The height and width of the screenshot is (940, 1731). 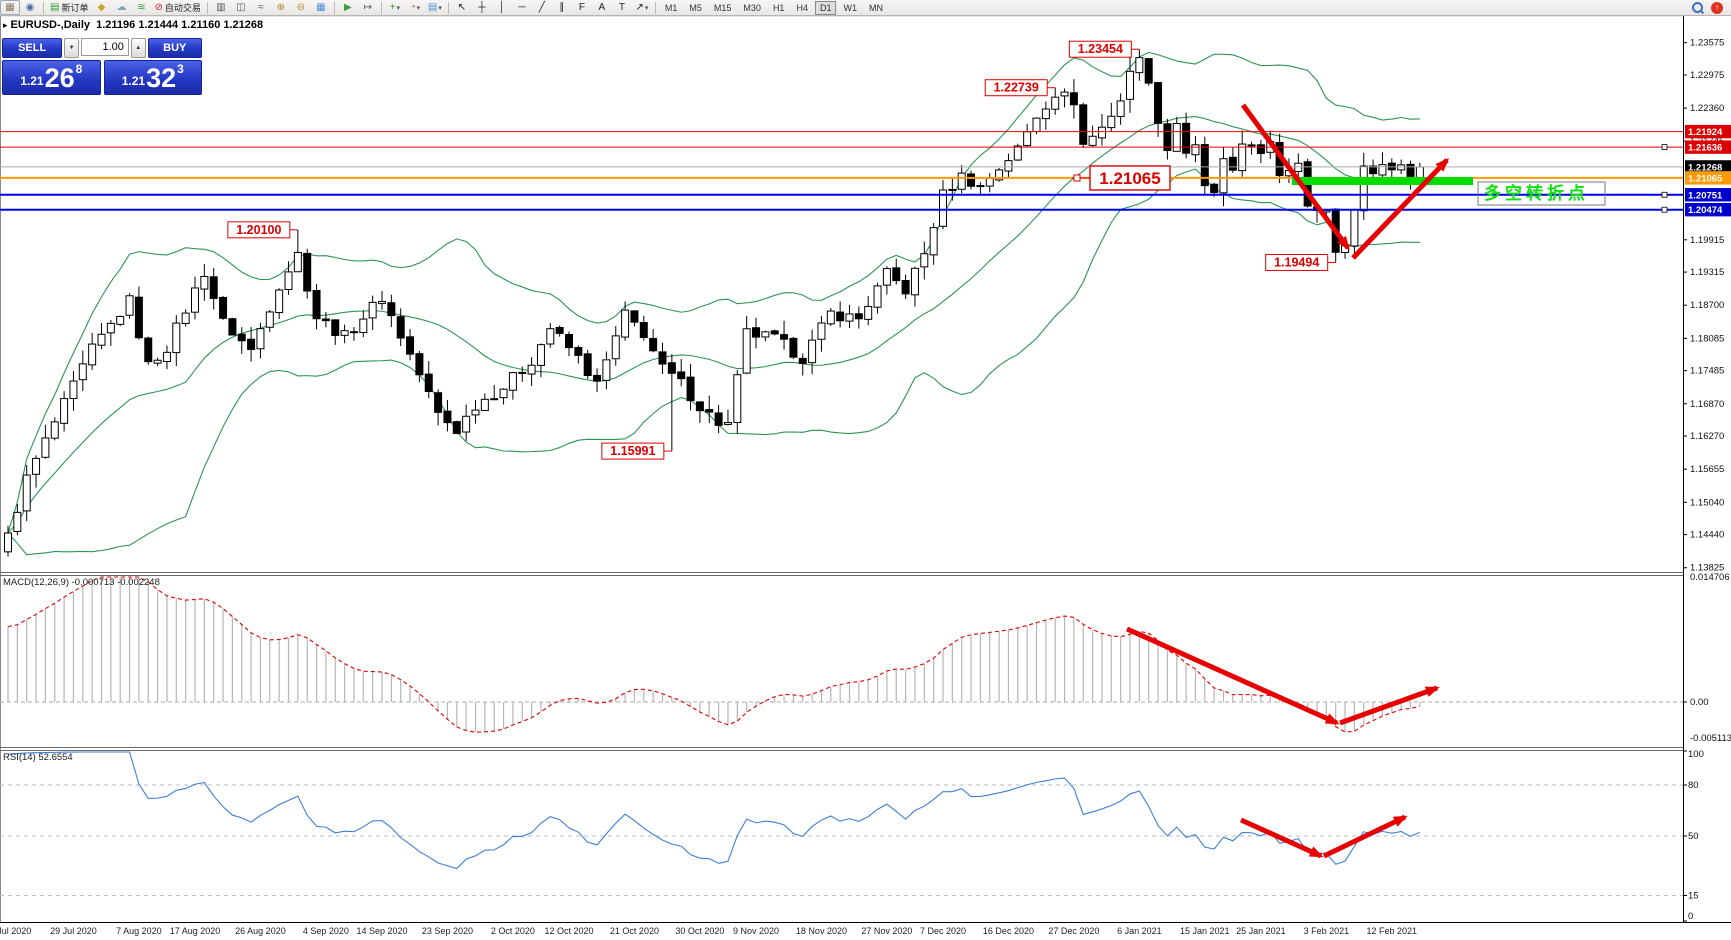 I want to click on svg-text: 1.15040, so click(x=1707, y=502).